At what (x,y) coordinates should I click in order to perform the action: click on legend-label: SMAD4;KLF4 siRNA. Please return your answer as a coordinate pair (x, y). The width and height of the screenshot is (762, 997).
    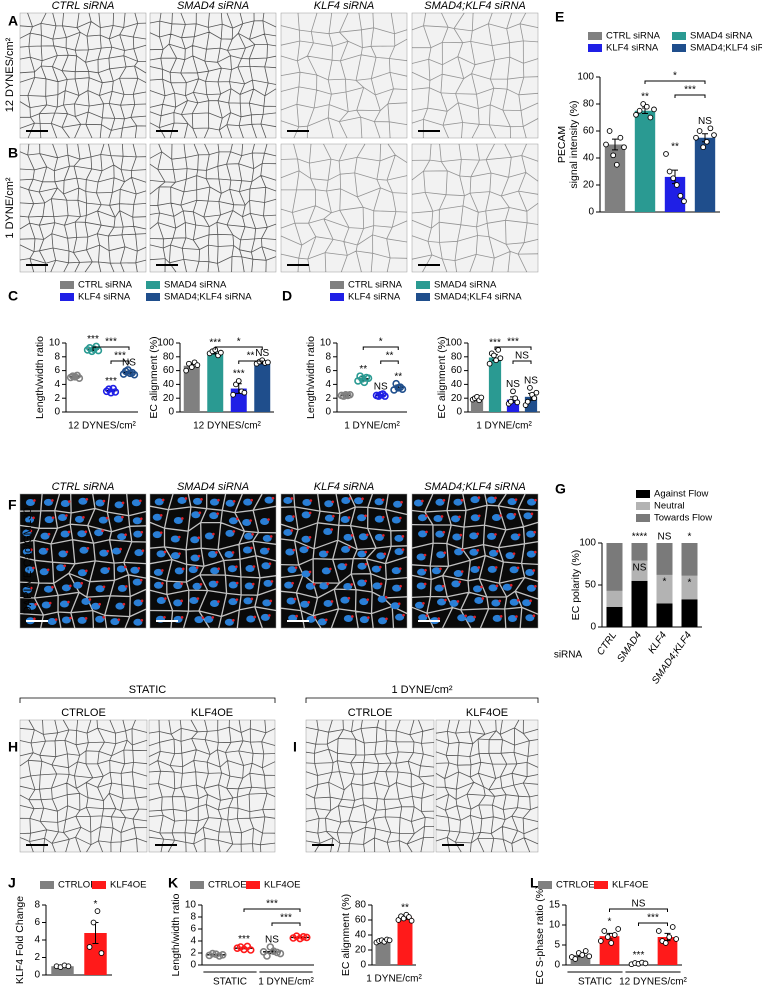
    Looking at the image, I should click on (478, 297).